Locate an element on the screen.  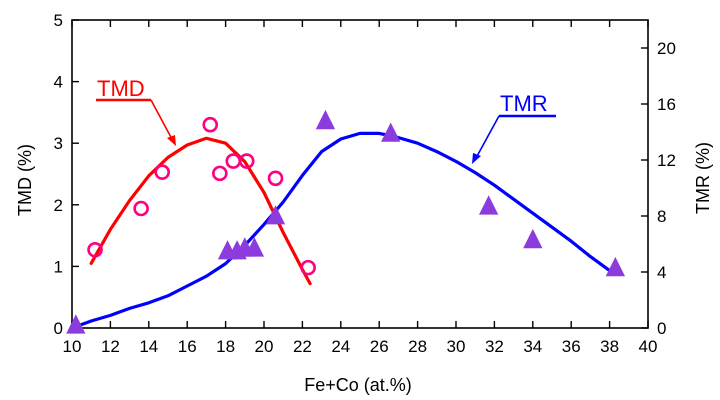
left-y-axis-title: TMD (%) is located at coordinates (25, 180).